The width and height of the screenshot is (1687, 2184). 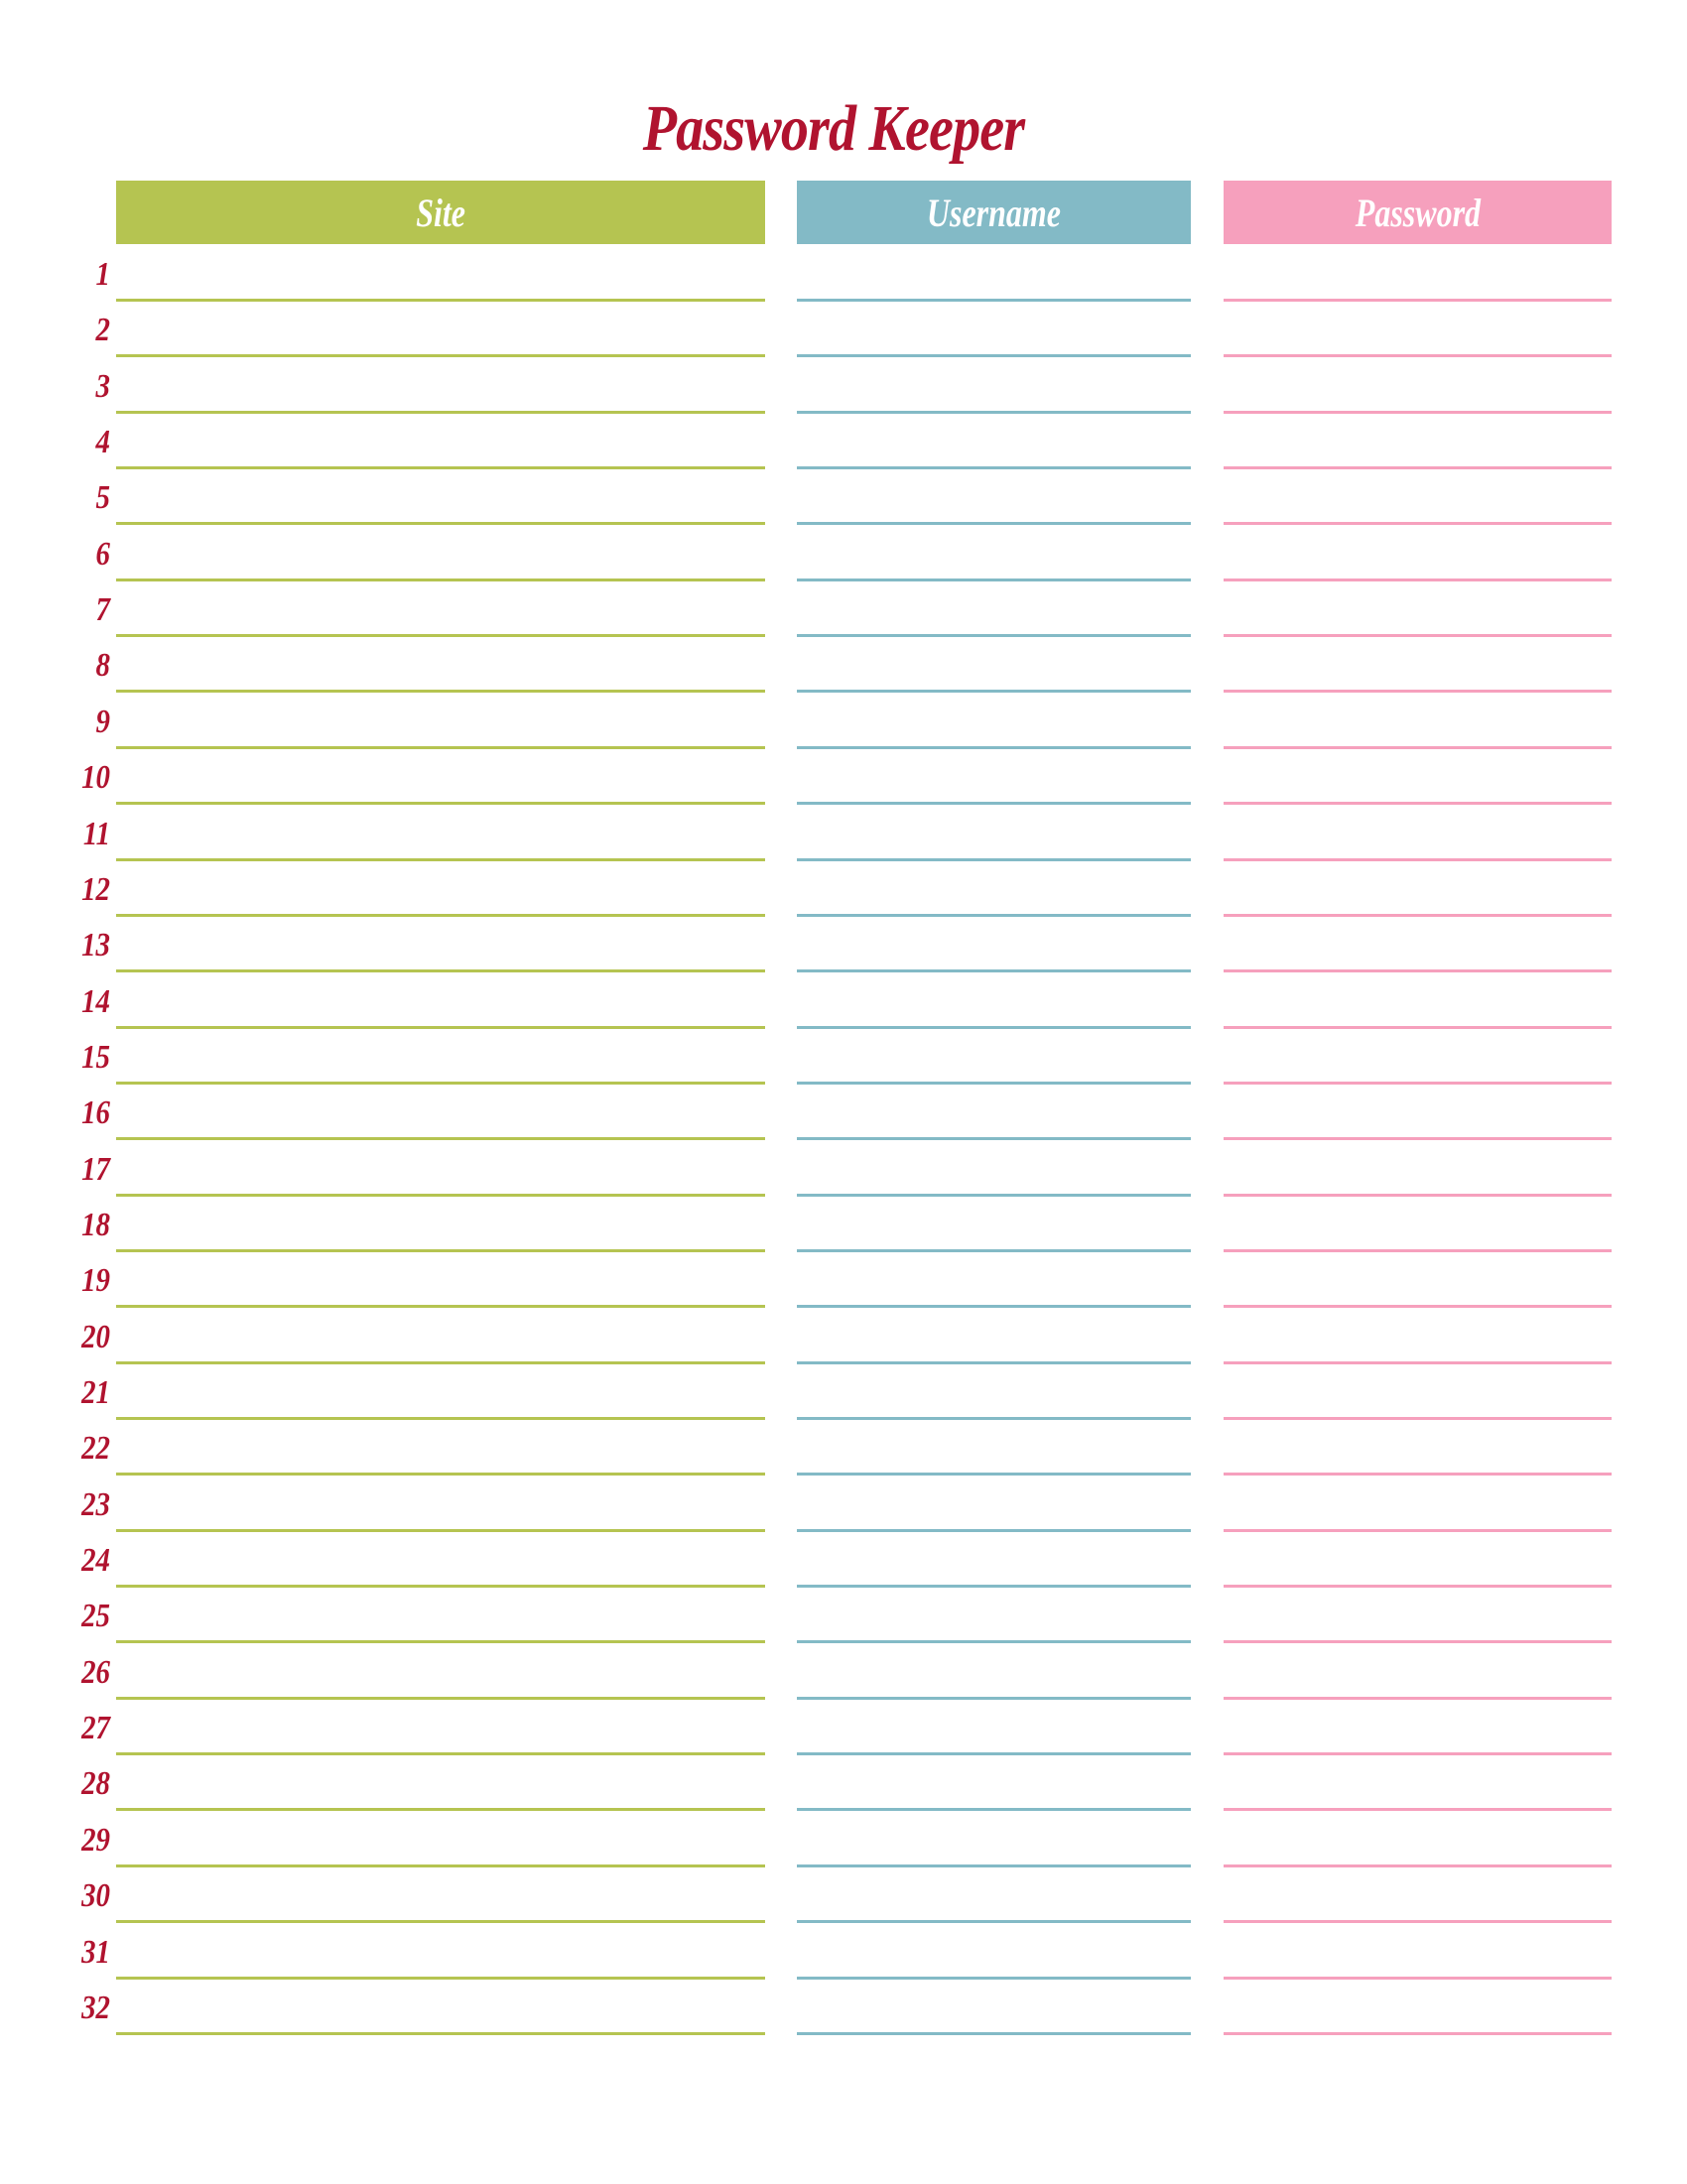 What do you see at coordinates (843, 497) in the screenshot?
I see `table-row: 5` at bounding box center [843, 497].